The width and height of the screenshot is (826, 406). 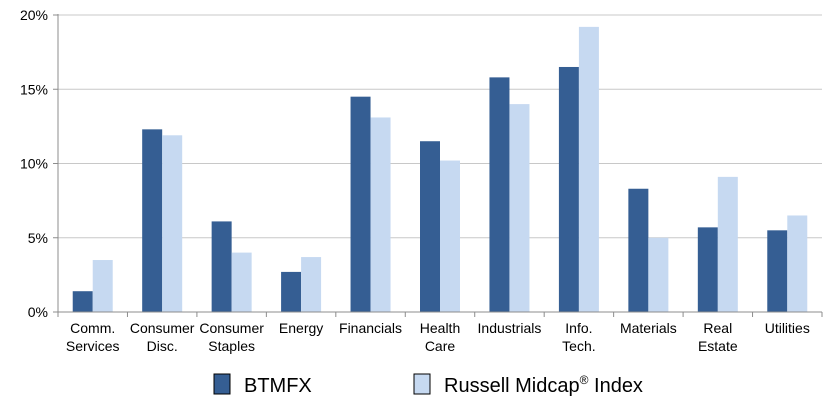 What do you see at coordinates (543, 385) in the screenshot?
I see `legend-label: Russell Midcap® Index` at bounding box center [543, 385].